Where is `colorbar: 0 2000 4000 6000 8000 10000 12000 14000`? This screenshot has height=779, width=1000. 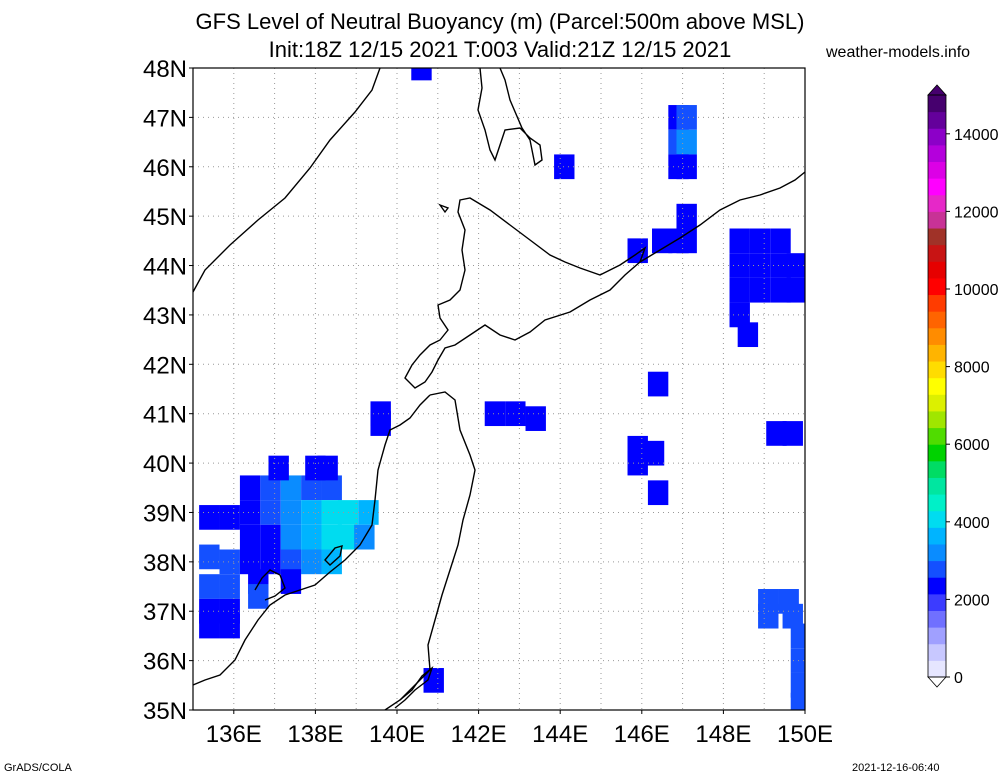
colorbar: 0 2000 4000 6000 8000 10000 12000 14000 is located at coordinates (963, 386).